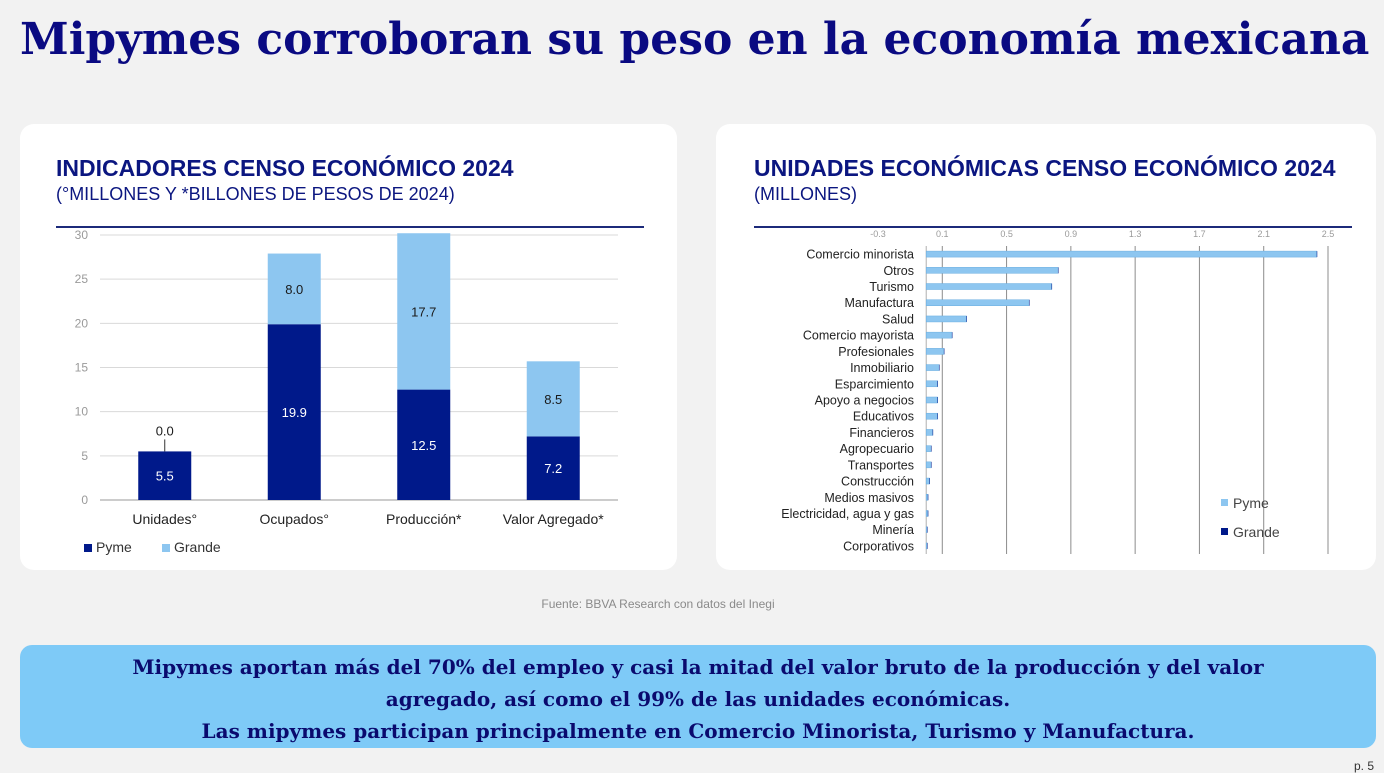 Image resolution: width=1384 pixels, height=773 pixels. I want to click on units-chart-subtitle: (MILLONES), so click(806, 194).